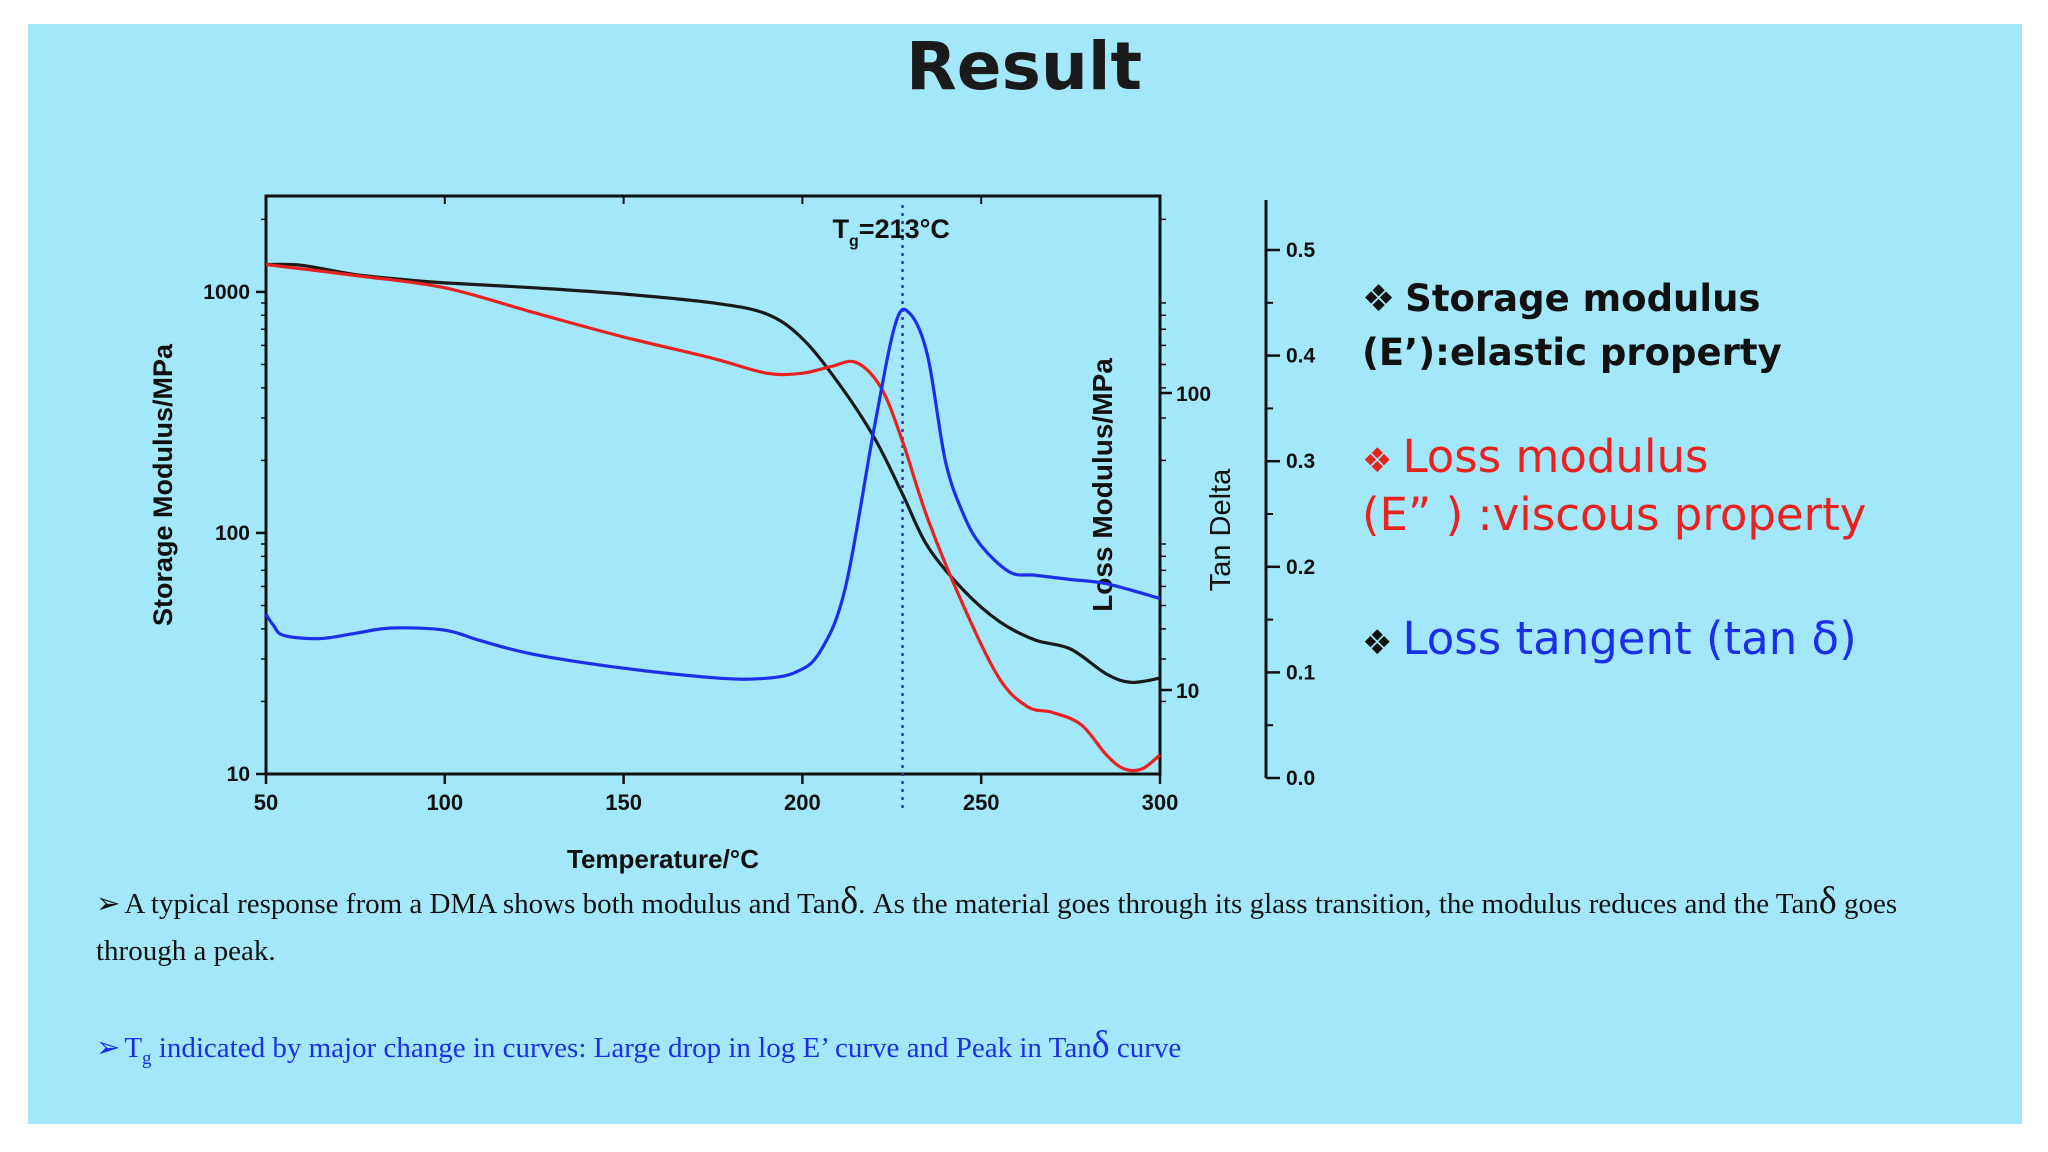 Image resolution: width=2048 pixels, height=1152 pixels. Describe the element at coordinates (238, 774) in the screenshot. I see `y-left-tick-label: 10` at that location.